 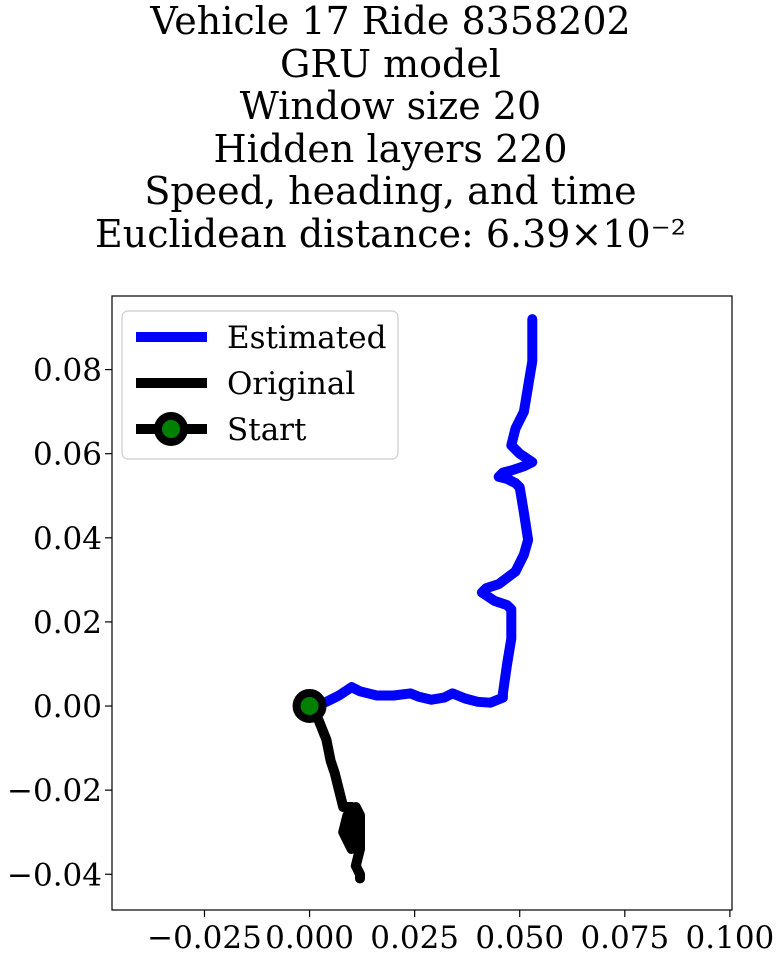 What do you see at coordinates (390, 21) in the screenshot?
I see `title-line-1: Vehicle 17 Ride 8358202` at bounding box center [390, 21].